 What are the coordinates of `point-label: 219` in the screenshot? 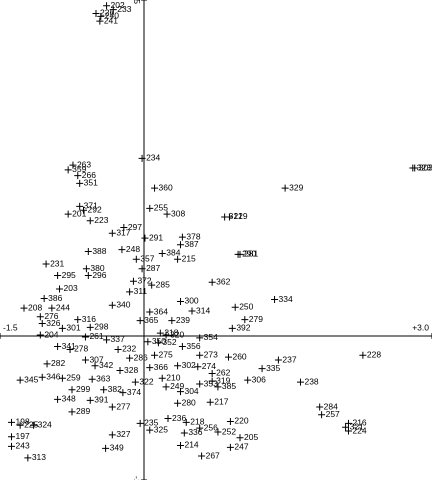 It's located at (240, 216).